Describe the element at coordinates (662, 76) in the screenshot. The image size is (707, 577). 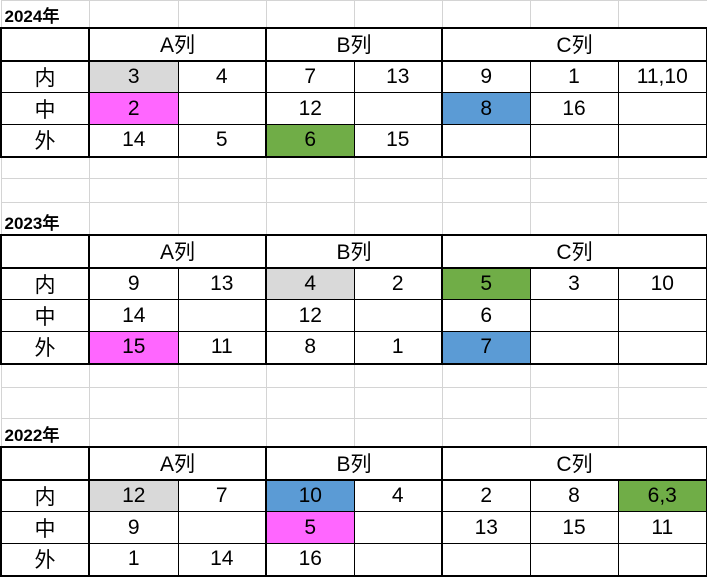
I see `value-cell: 11,10` at that location.